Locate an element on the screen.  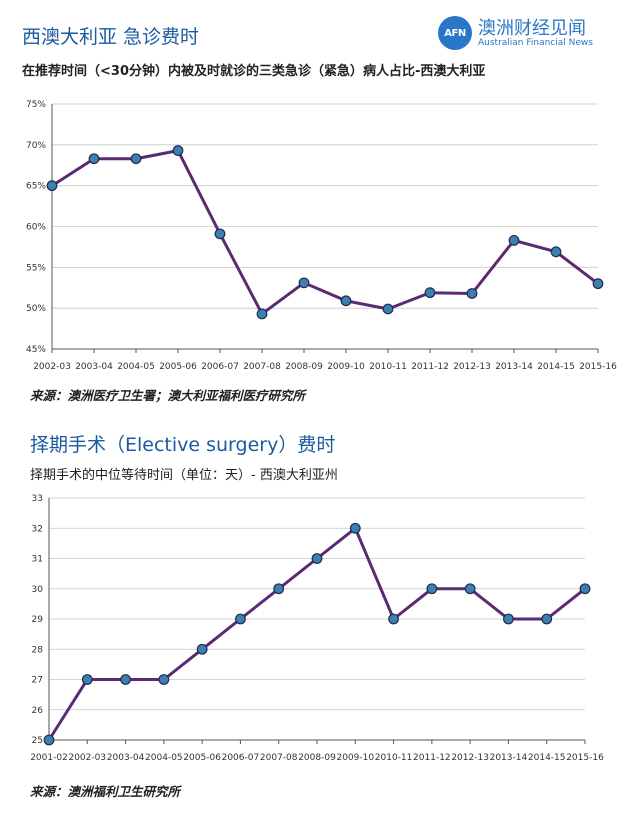
chart2-y-tick-label: 30 is located at coordinates (38, 590).